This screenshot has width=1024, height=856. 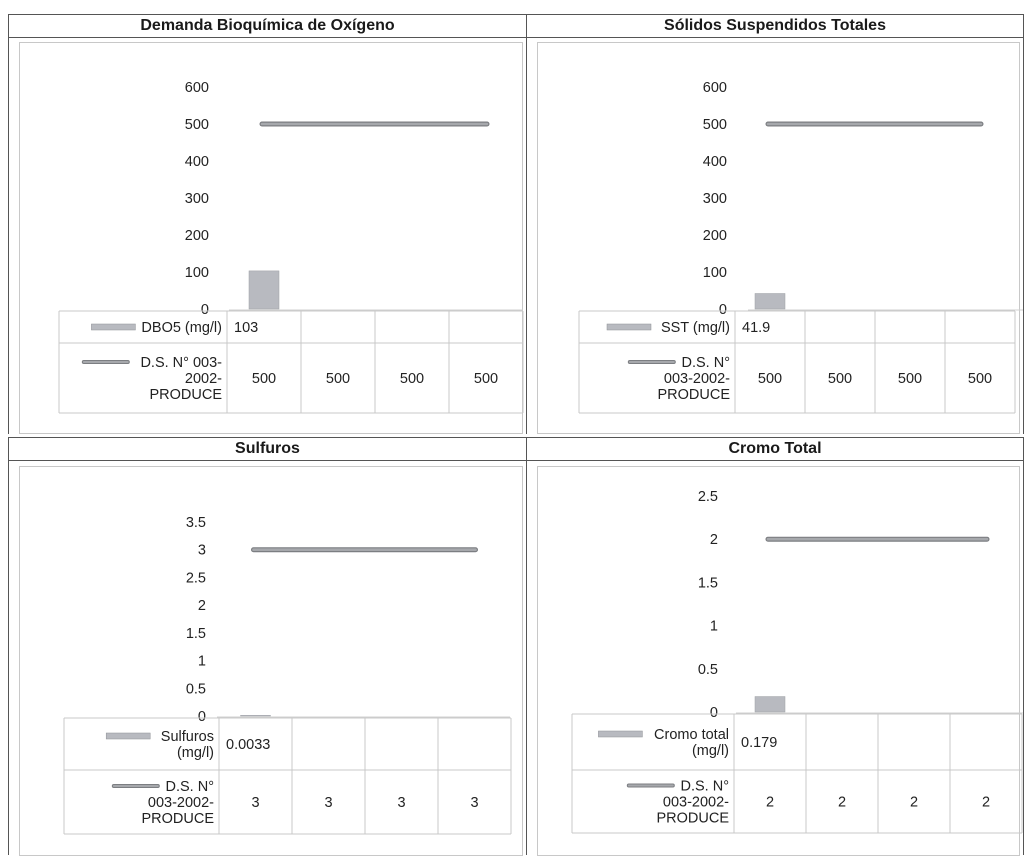 What do you see at coordinates (759, 743) in the screenshot?
I see `data-label: 0.179` at bounding box center [759, 743].